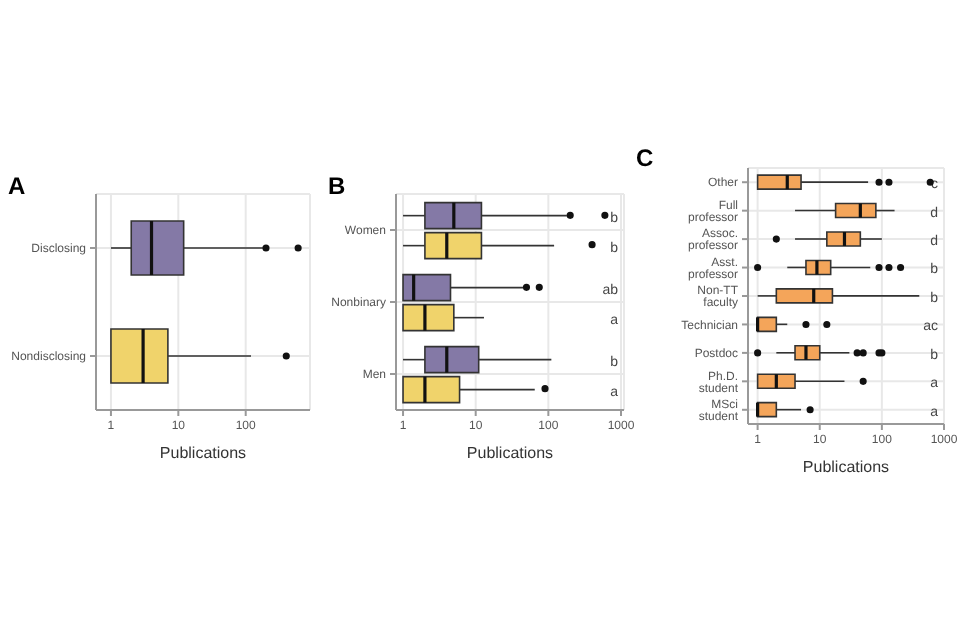 This screenshot has width=960, height=640. Describe the element at coordinates (17, 186) in the screenshot. I see `chart-title: A` at that location.